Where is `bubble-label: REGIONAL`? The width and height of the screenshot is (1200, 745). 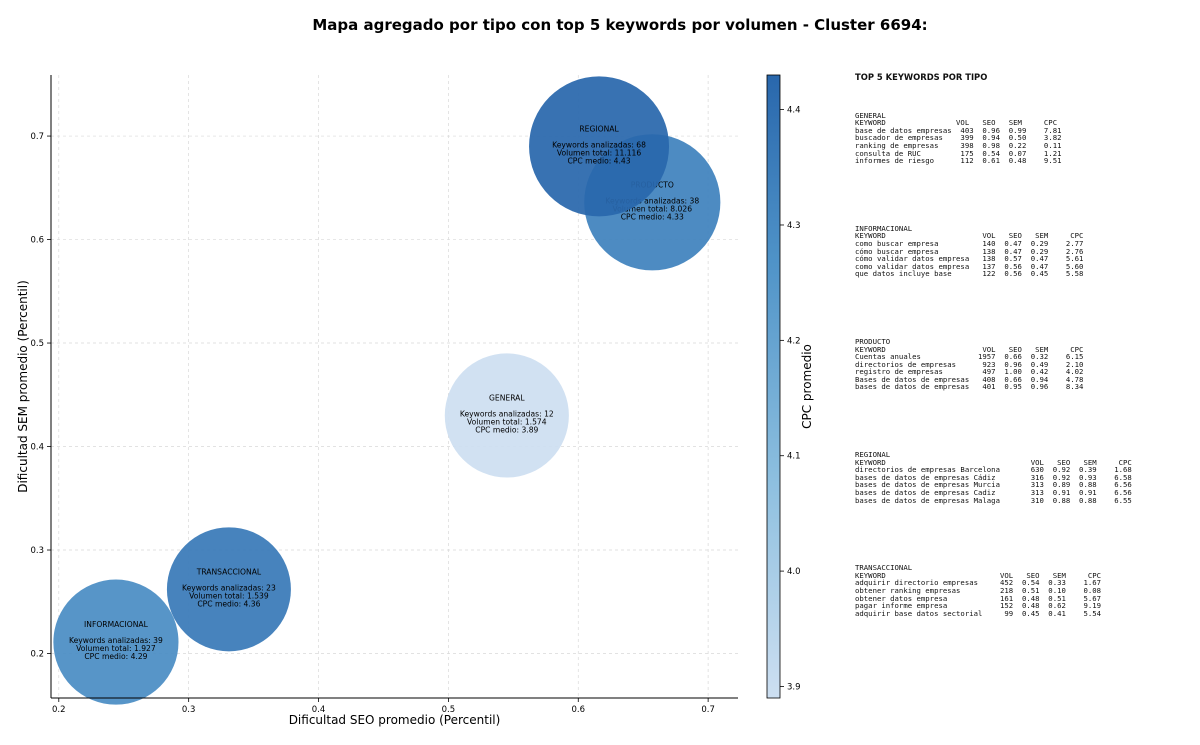
bubble-label: REGIONAL is located at coordinates (599, 128).